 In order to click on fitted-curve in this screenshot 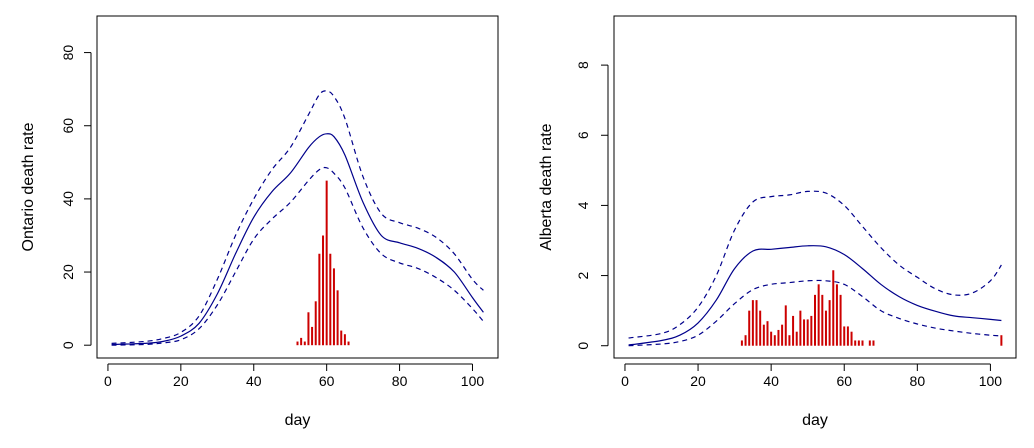, I will do `click(815, 295)`.